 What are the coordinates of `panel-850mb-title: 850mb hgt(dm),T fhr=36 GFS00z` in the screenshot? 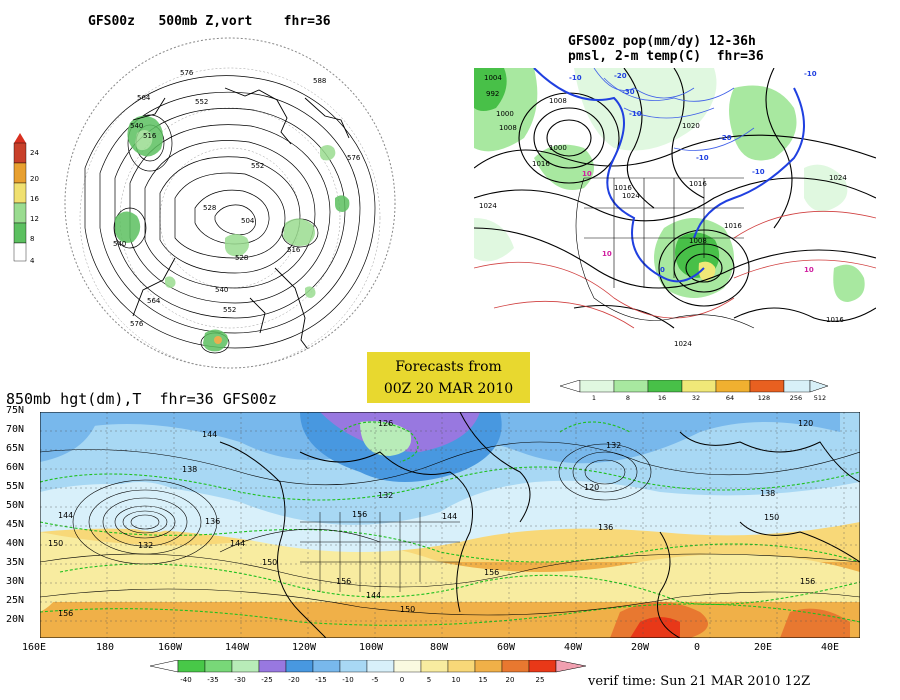 It's located at (141, 399).